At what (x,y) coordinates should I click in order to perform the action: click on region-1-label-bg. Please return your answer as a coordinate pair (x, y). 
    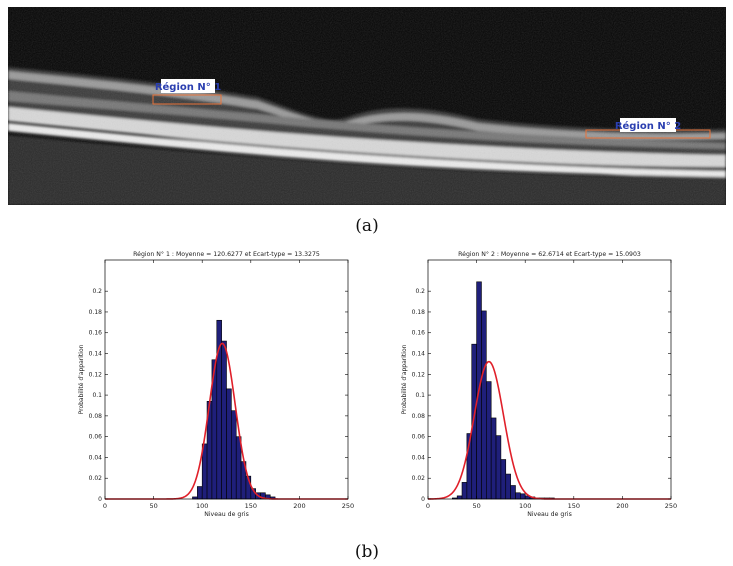
    Looking at the image, I should click on (188, 86).